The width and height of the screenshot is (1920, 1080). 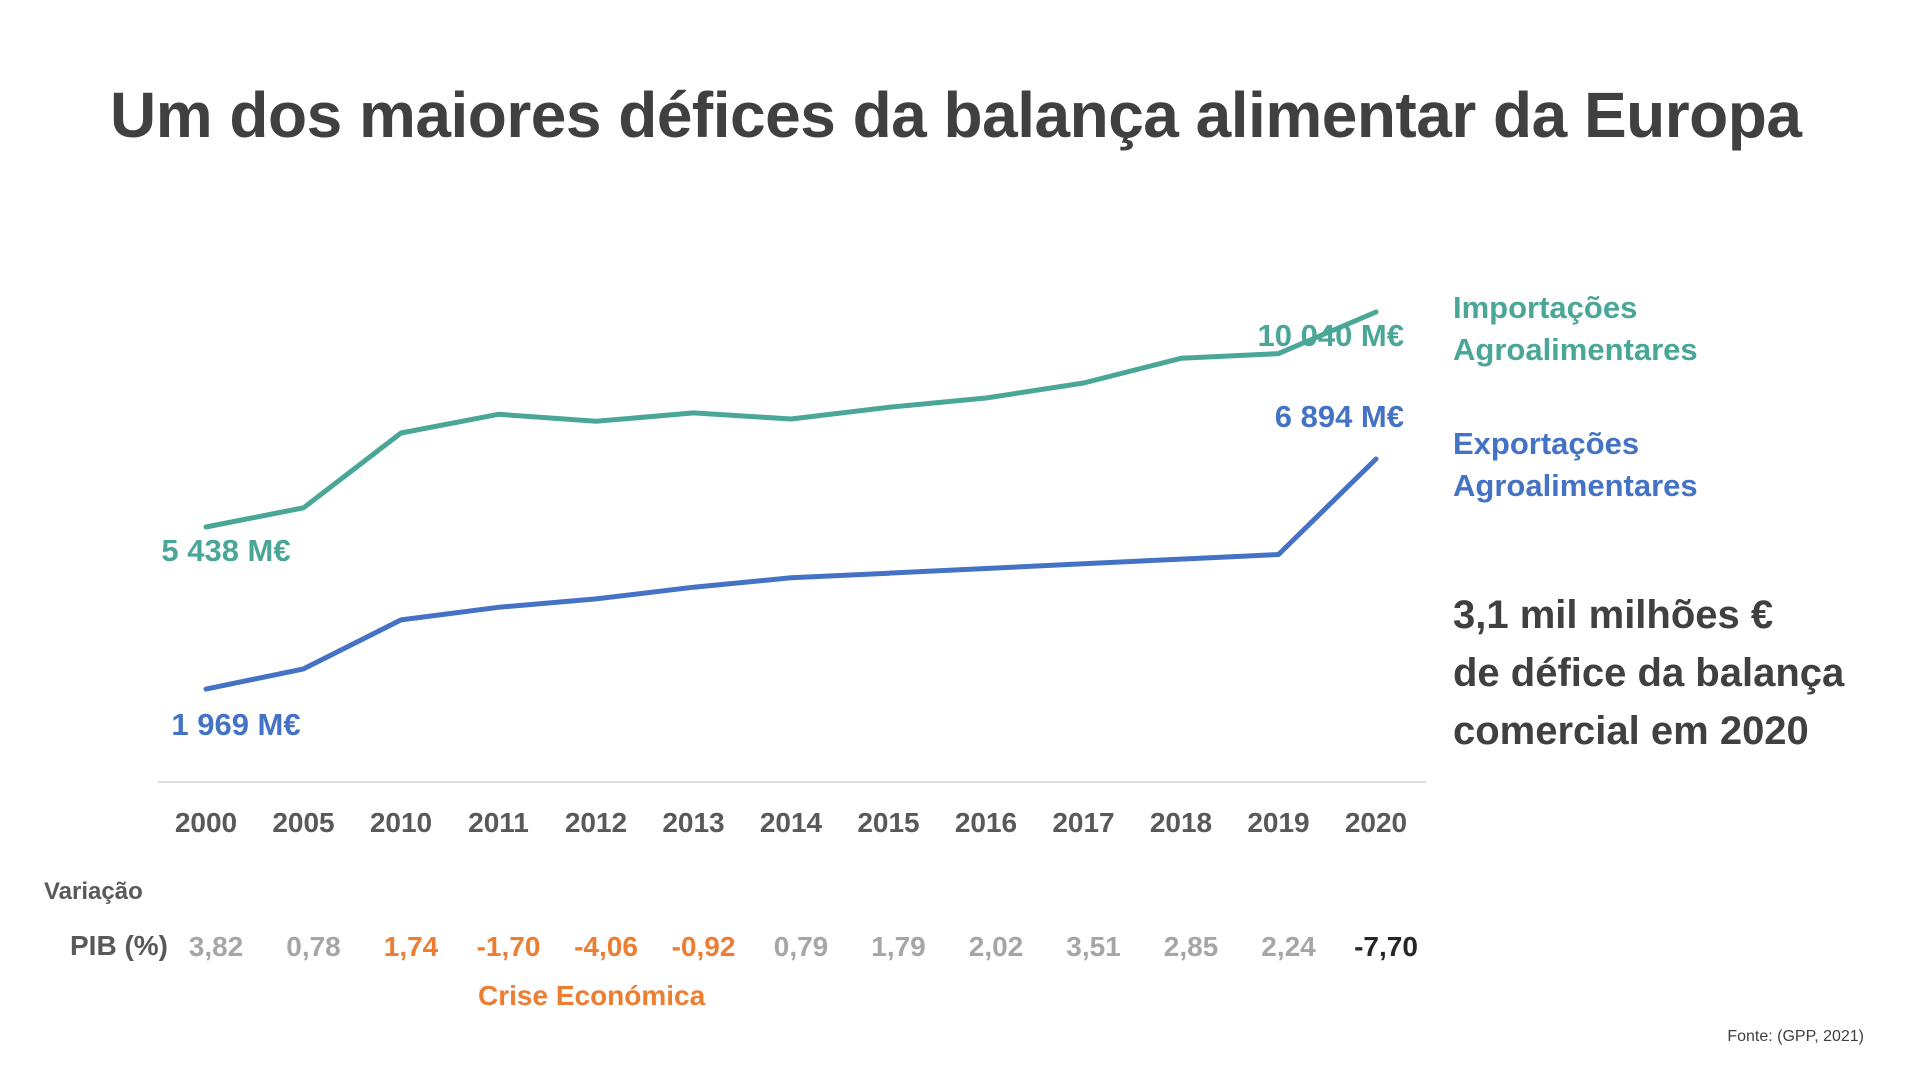 I want to click on x-tick-label: 2010, so click(x=401, y=822).